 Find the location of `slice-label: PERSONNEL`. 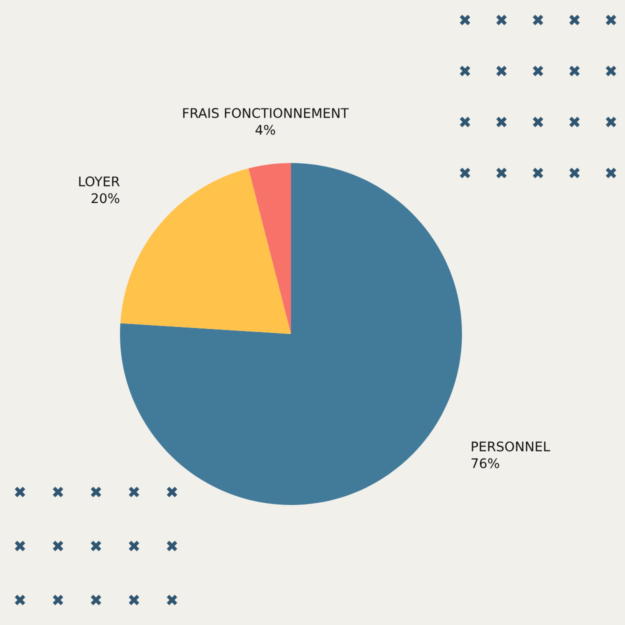

slice-label: PERSONNEL is located at coordinates (511, 446).